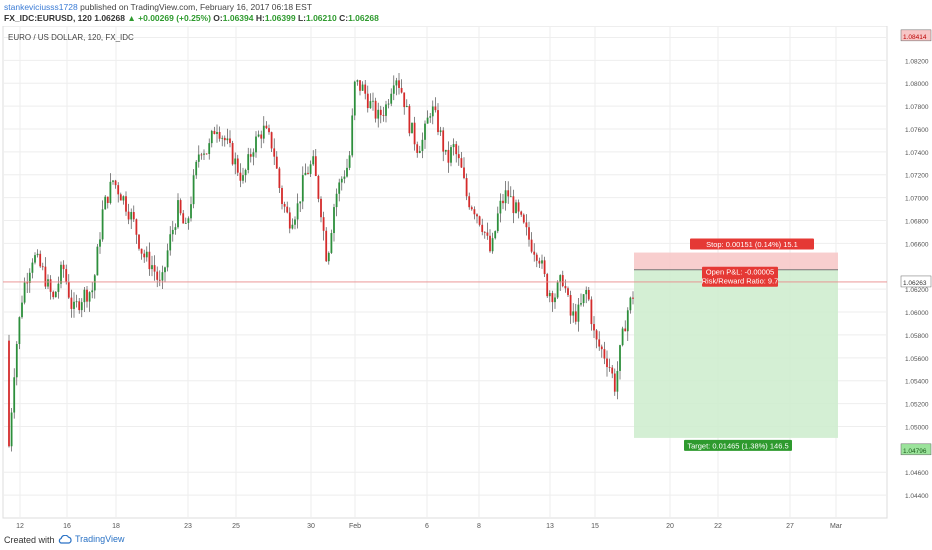  What do you see at coordinates (41, 7) in the screenshot?
I see `author-link: stankeviciusss1728` at bounding box center [41, 7].